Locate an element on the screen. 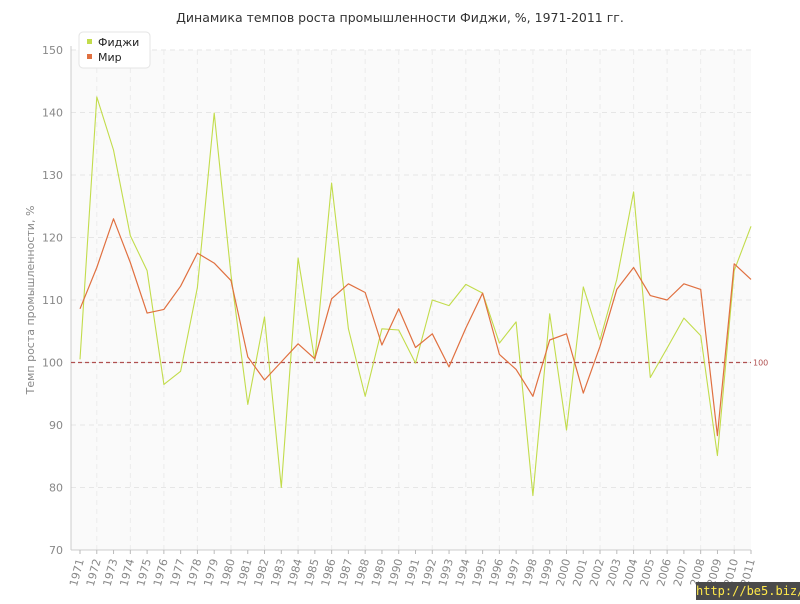  y-tick-label: 120 is located at coordinates (52, 238).